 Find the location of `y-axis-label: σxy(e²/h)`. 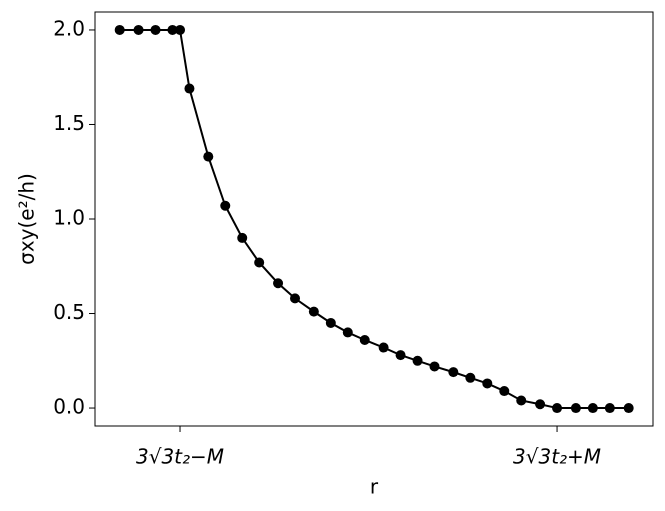

y-axis-label: σxy(e²/h) is located at coordinates (27, 219).